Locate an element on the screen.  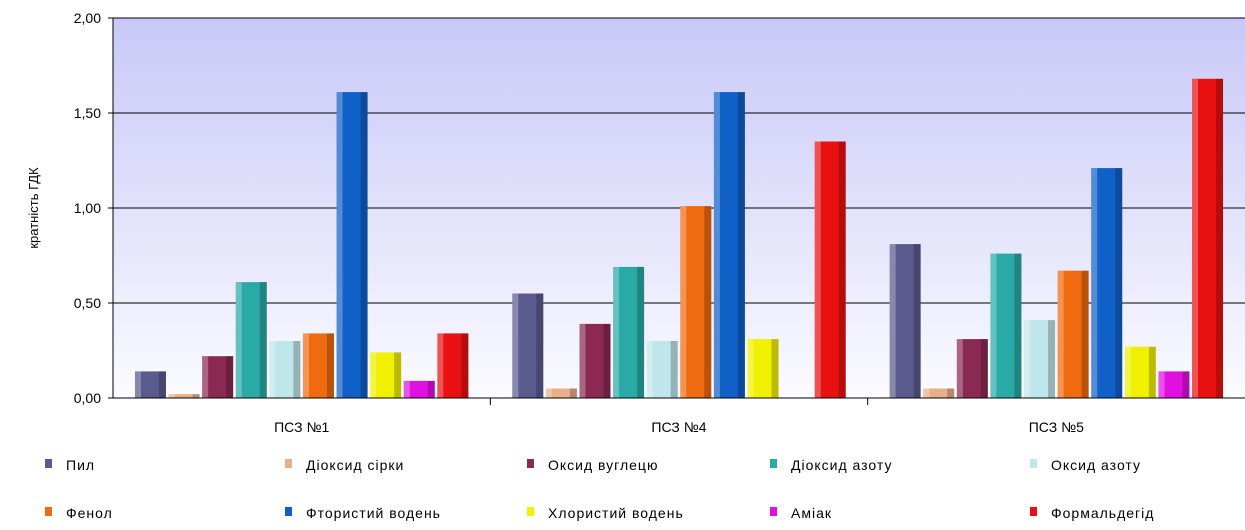
legend-label: Оксид вуглецю is located at coordinates (603, 465).